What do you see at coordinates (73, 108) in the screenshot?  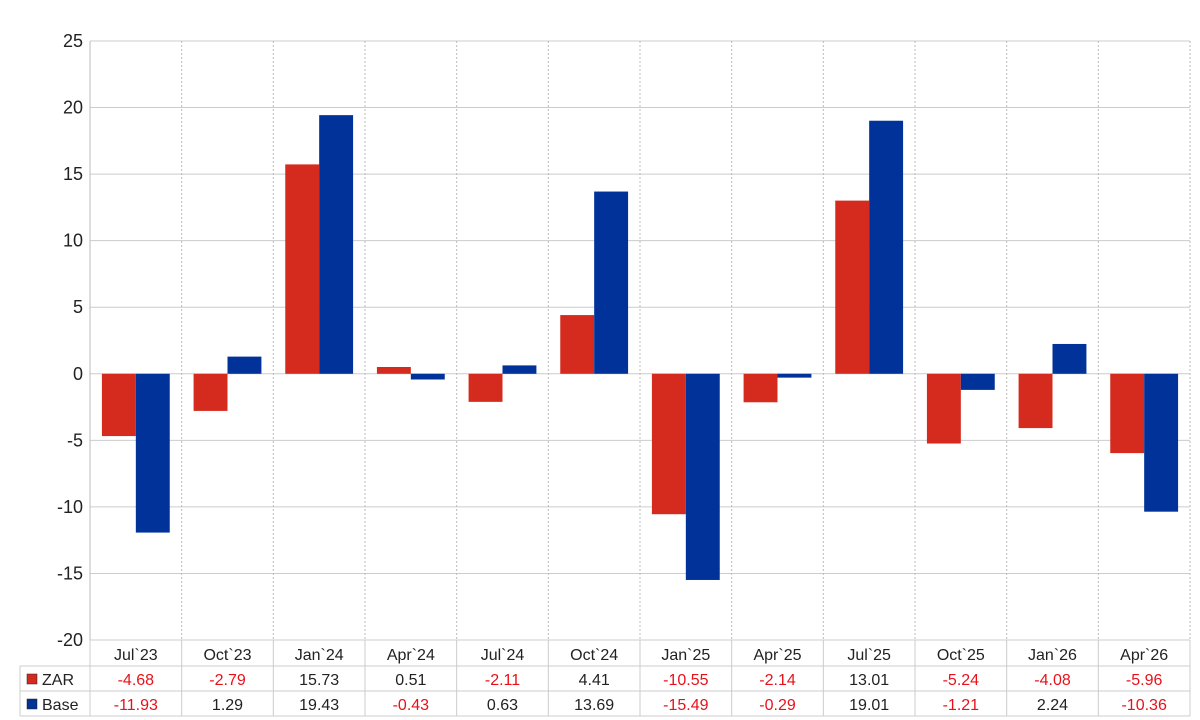 I see `y-tick-label: 20` at bounding box center [73, 108].